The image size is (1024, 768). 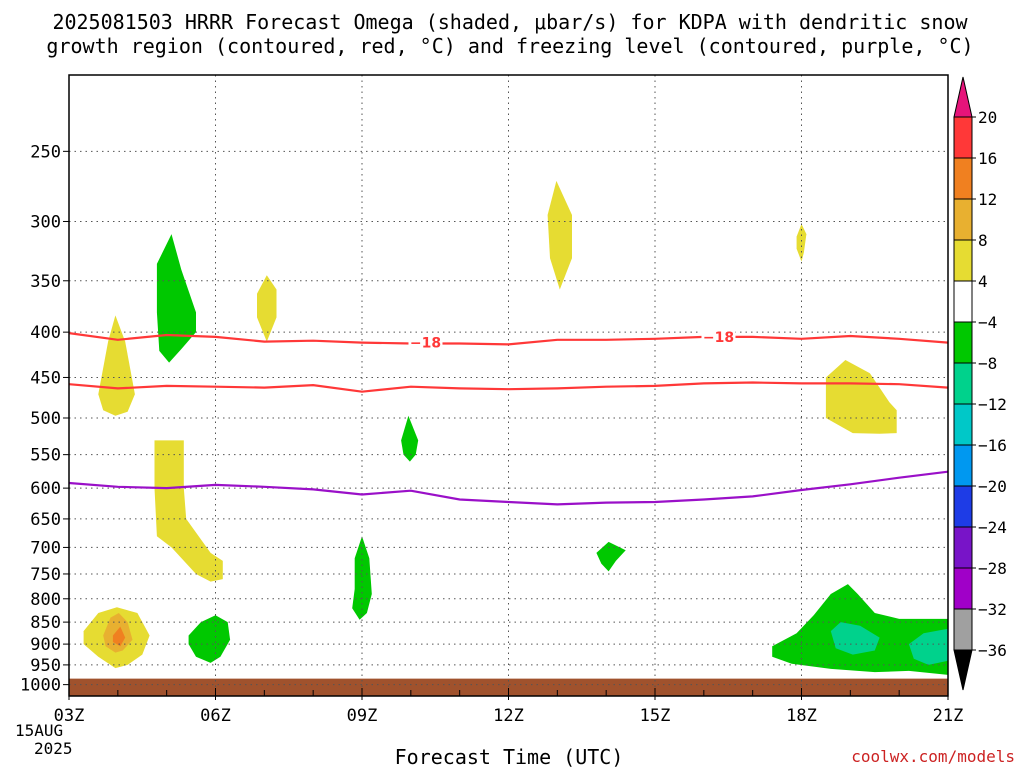 What do you see at coordinates (45, 378) in the screenshot?
I see `y-tick-label-450: 450` at bounding box center [45, 378].